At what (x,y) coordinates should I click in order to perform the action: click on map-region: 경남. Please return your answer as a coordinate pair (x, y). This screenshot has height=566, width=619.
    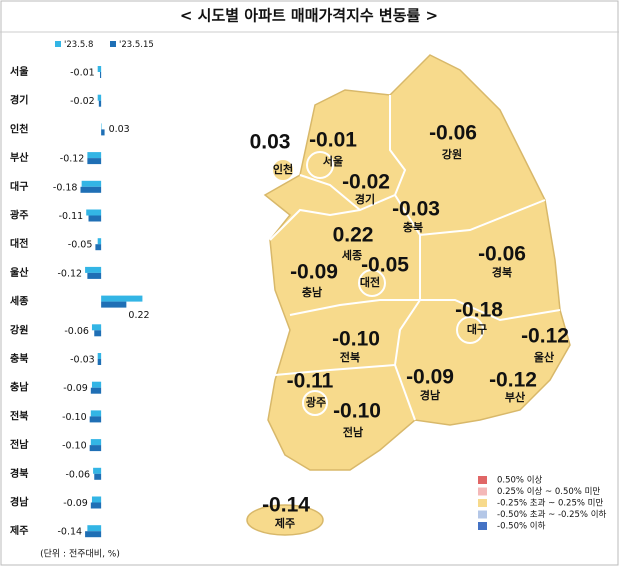
    Looking at the image, I should click on (430, 395).